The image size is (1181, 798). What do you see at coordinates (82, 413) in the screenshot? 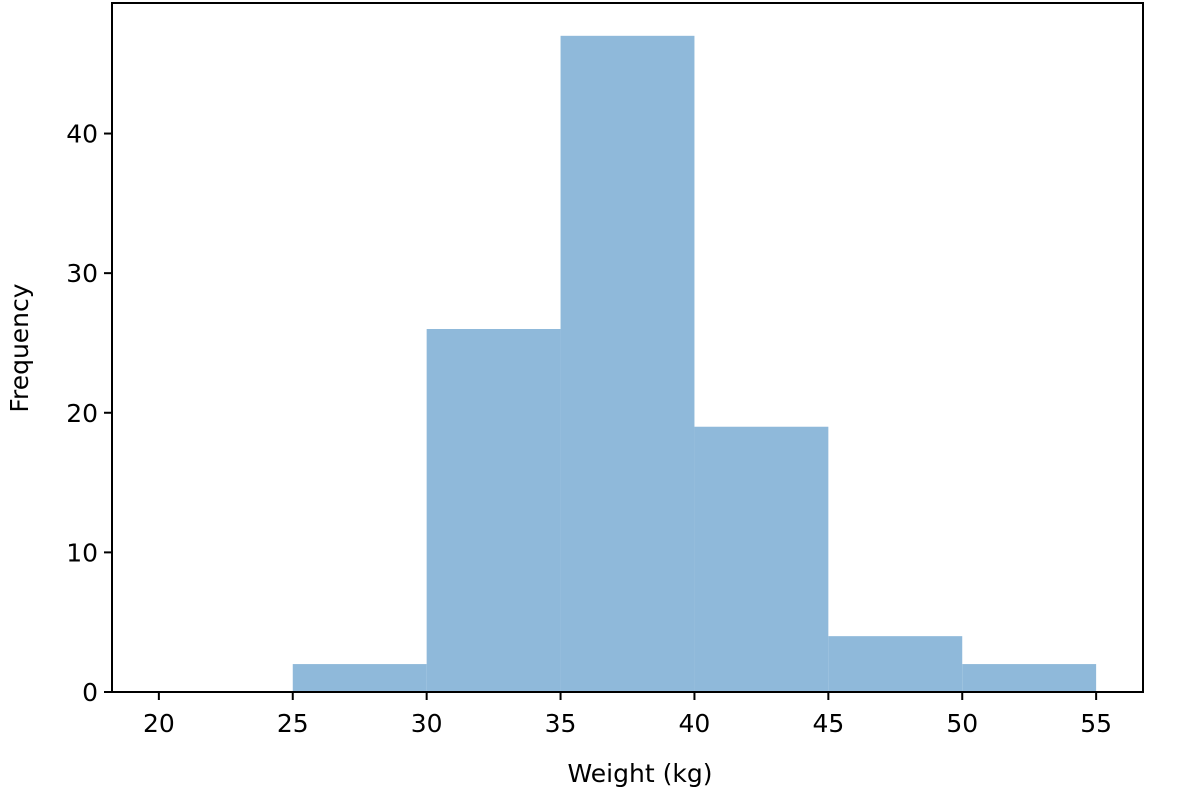
I see `y-tick-label: 20` at bounding box center [82, 413].